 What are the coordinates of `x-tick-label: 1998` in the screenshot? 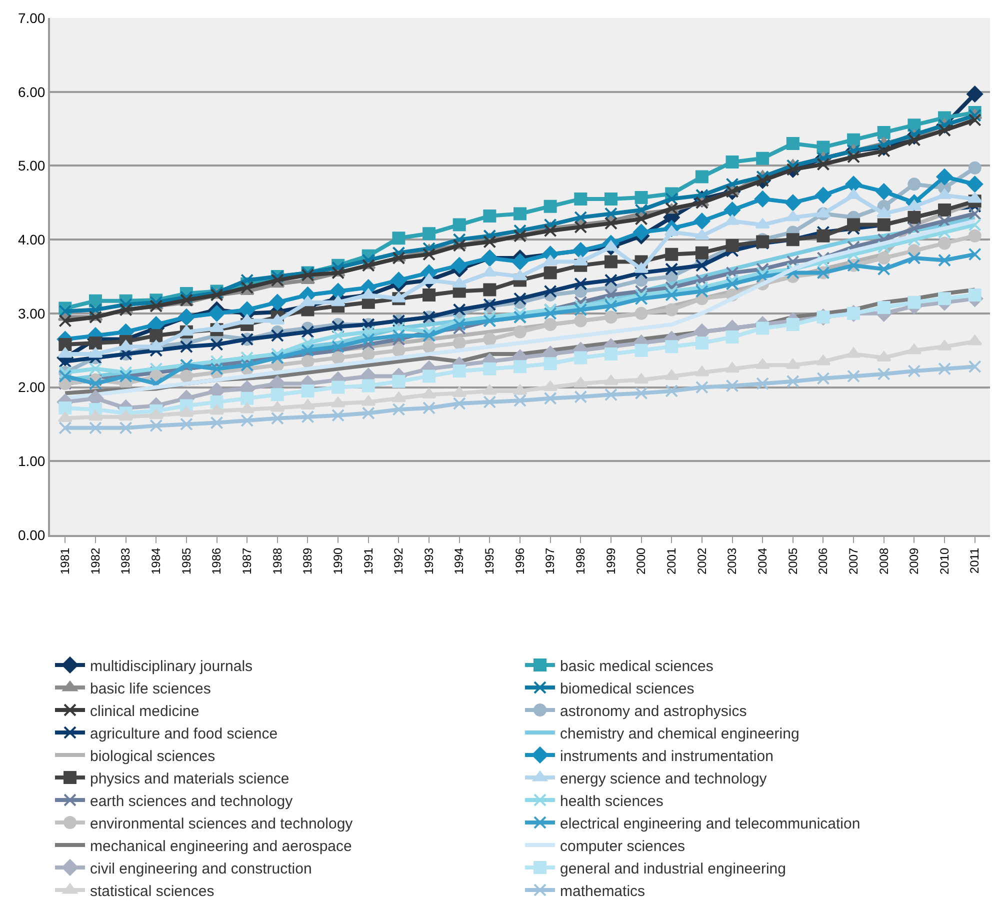 It's located at (581, 561).